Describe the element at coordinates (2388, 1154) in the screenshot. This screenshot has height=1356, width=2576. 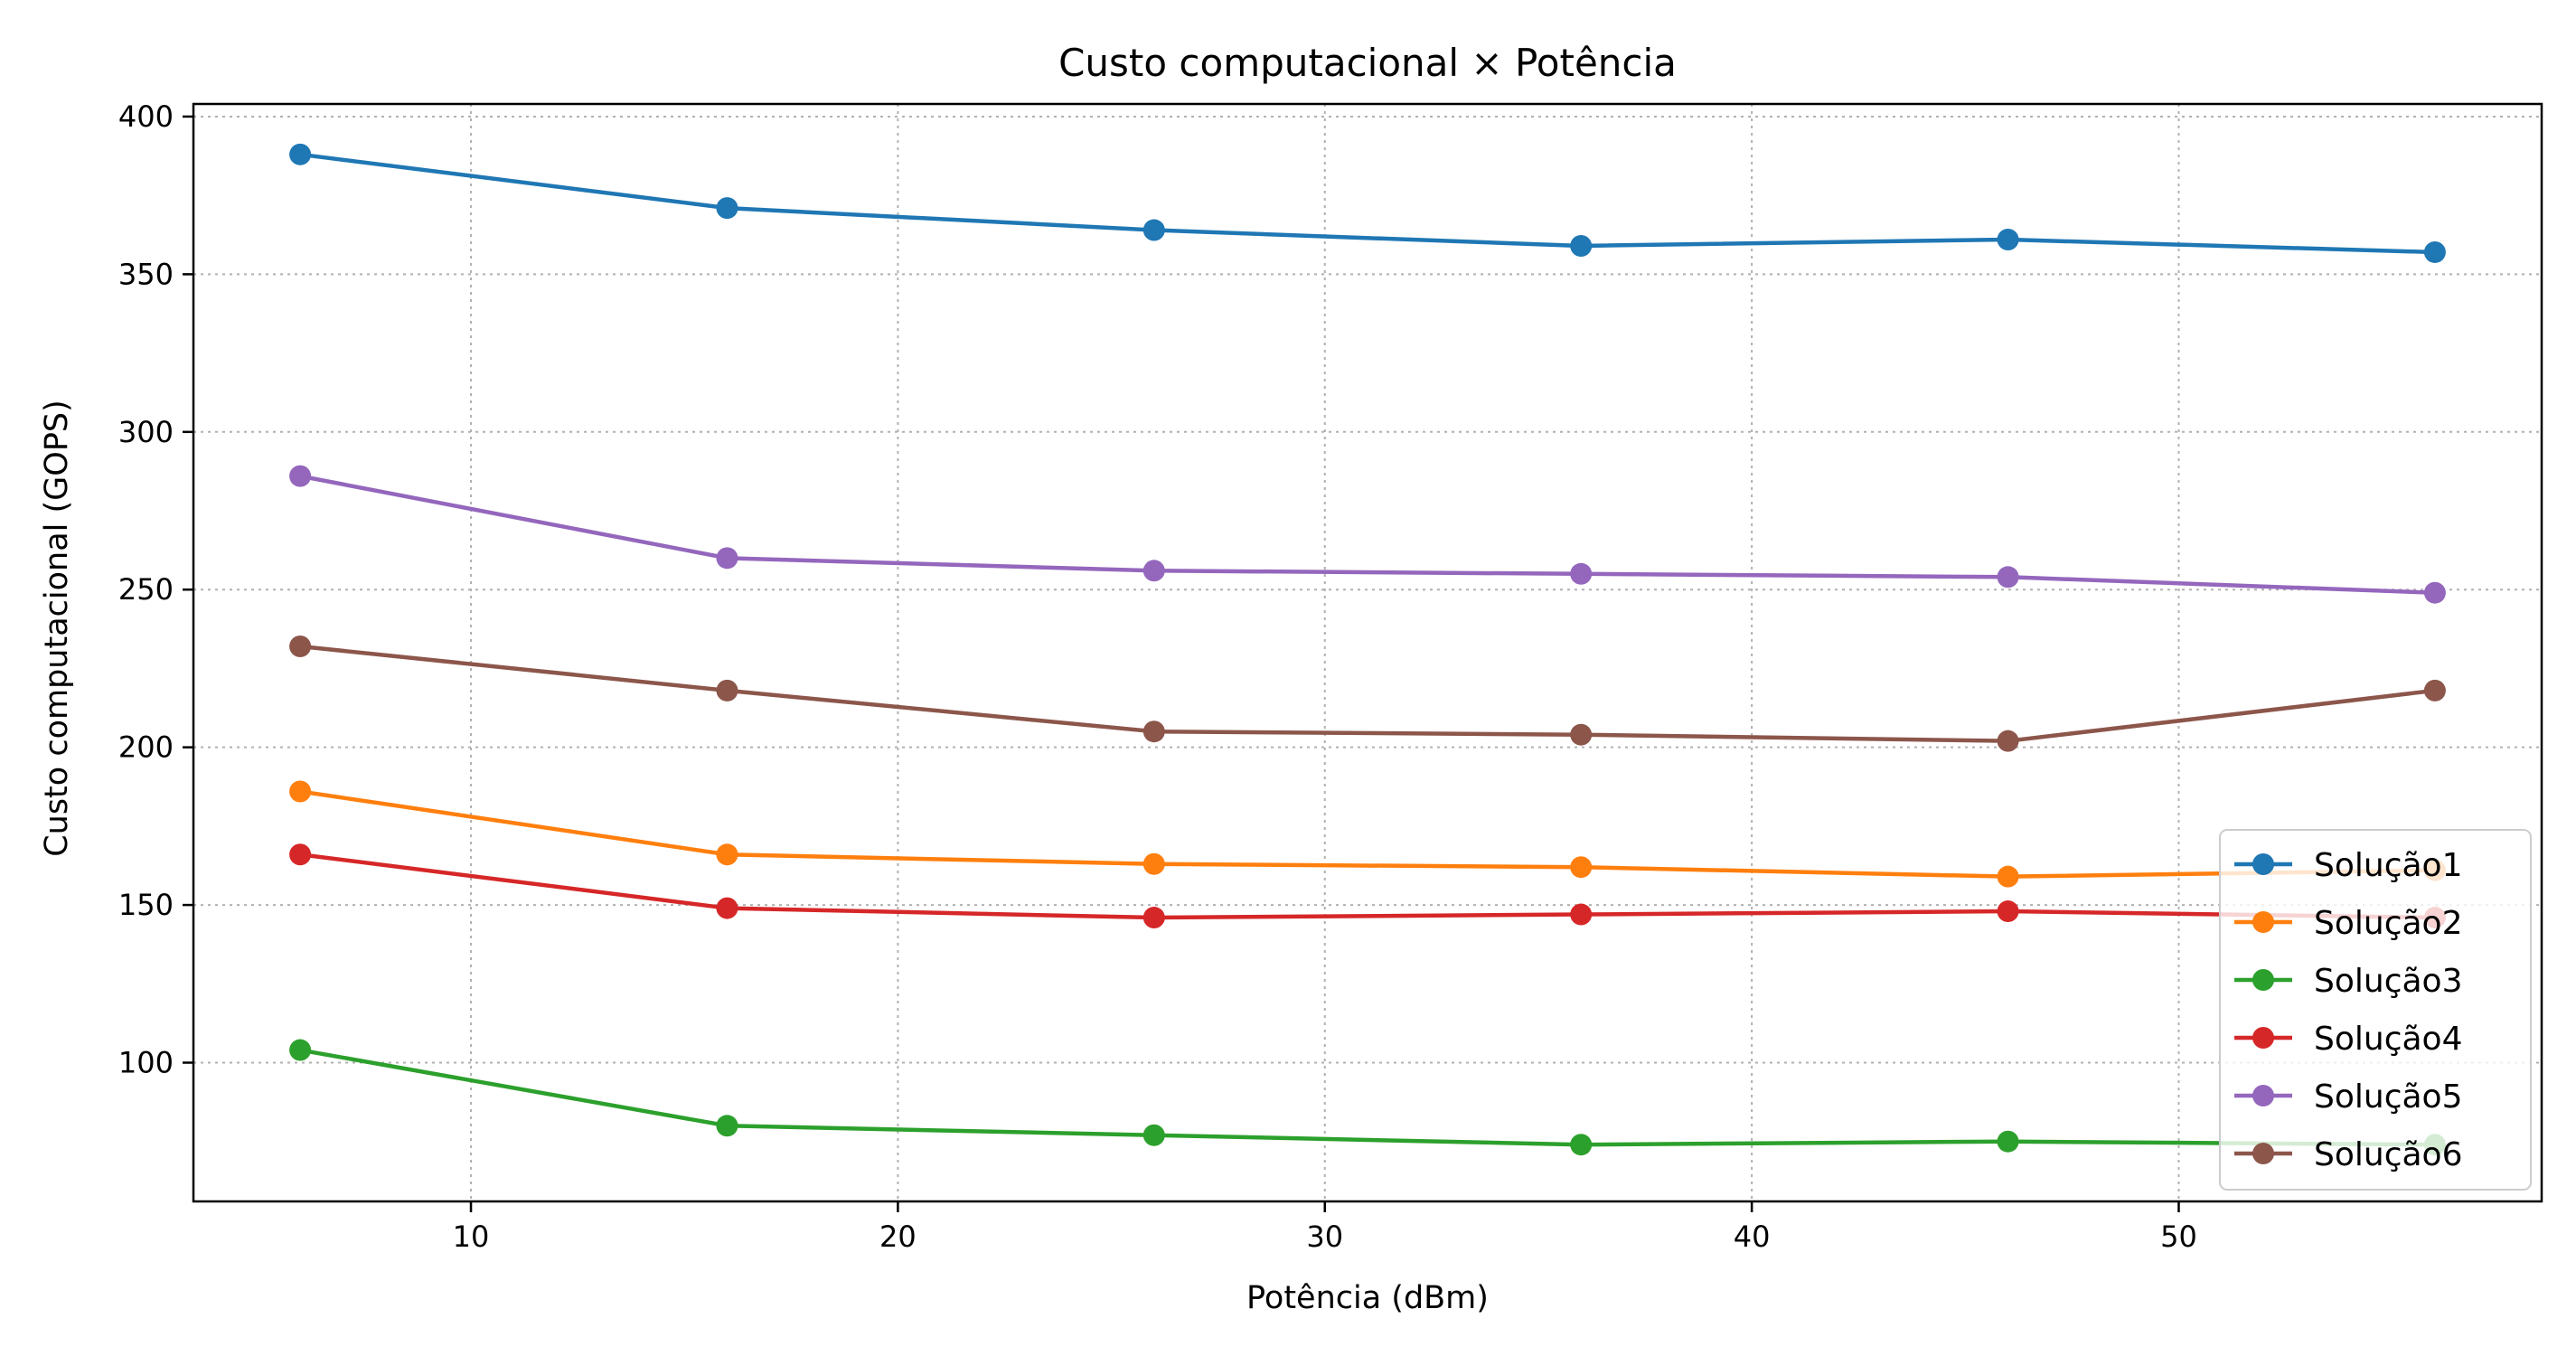
I see `legend-entry-label: Solução6` at that location.